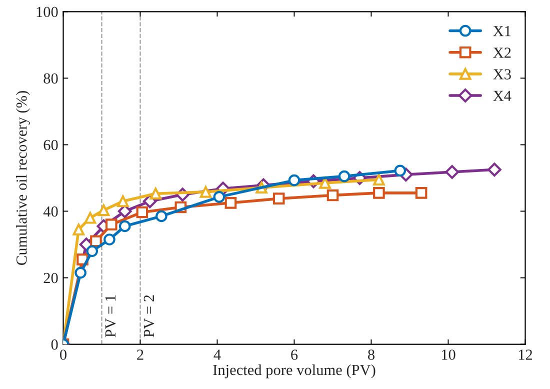 This screenshot has width=550, height=389. I want to click on ref-line-label: PV = 1, so click(110, 316).